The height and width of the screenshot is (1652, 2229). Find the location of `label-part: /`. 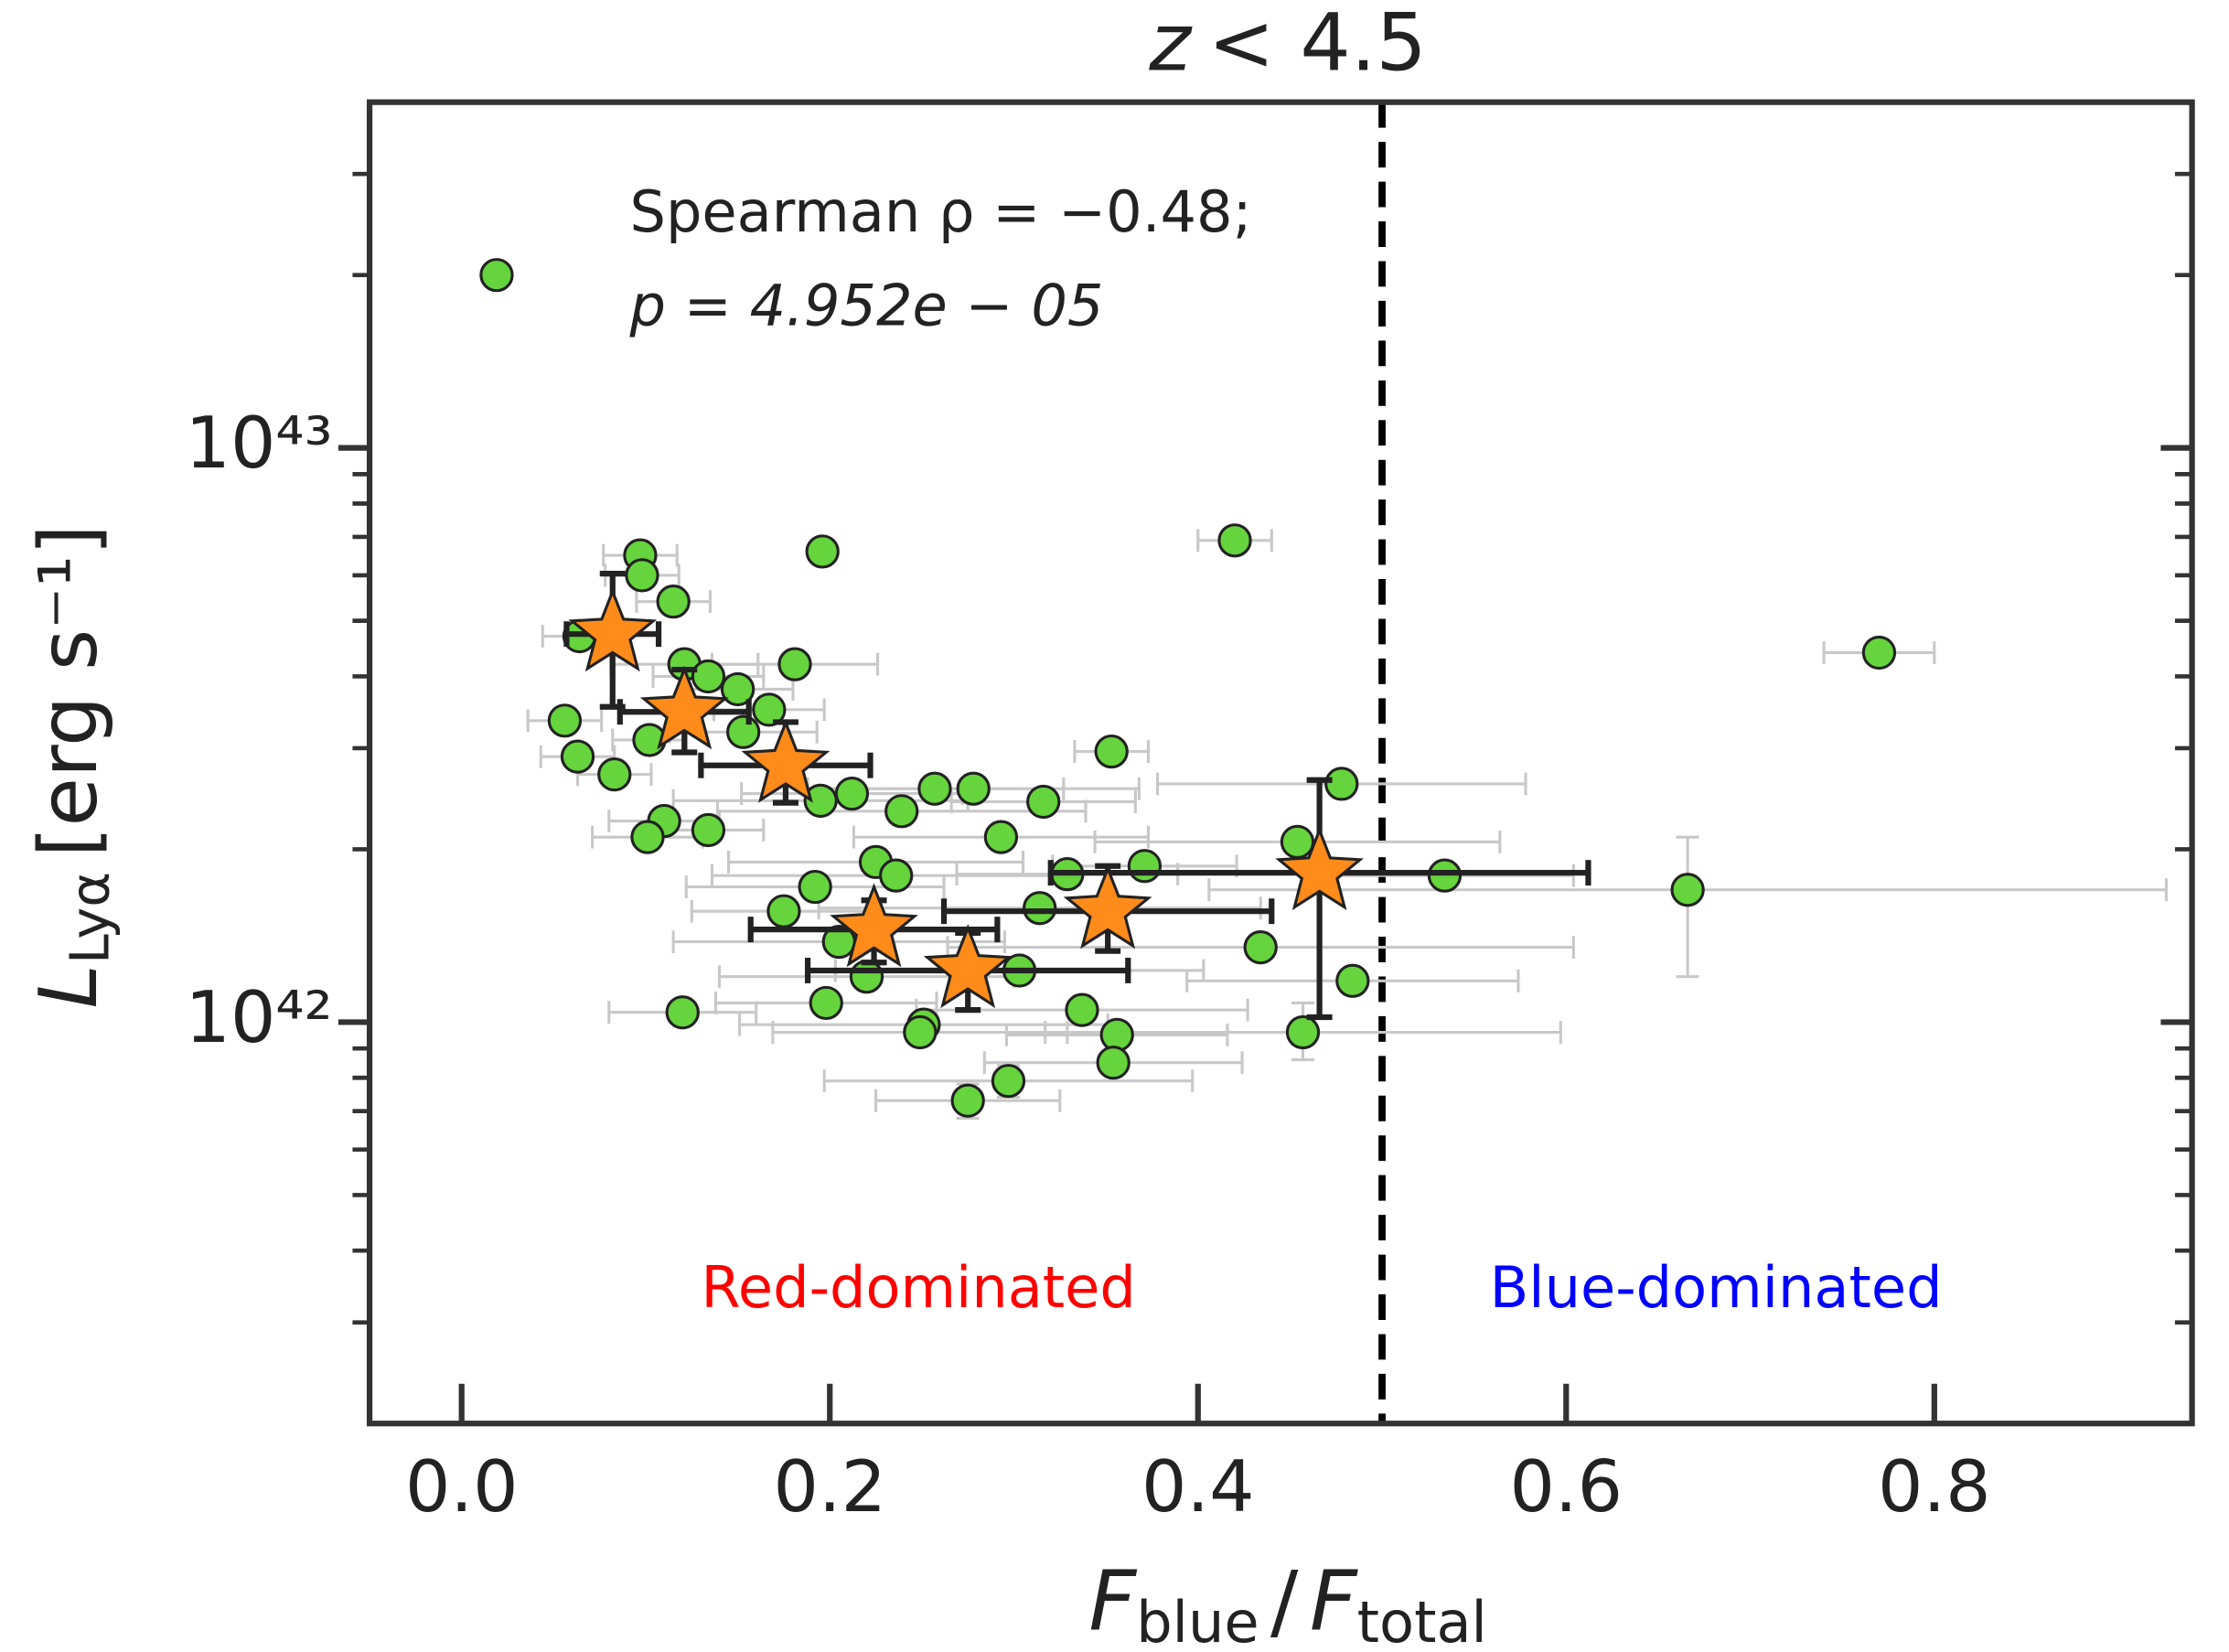

label-part: / is located at coordinates (1284, 1601).